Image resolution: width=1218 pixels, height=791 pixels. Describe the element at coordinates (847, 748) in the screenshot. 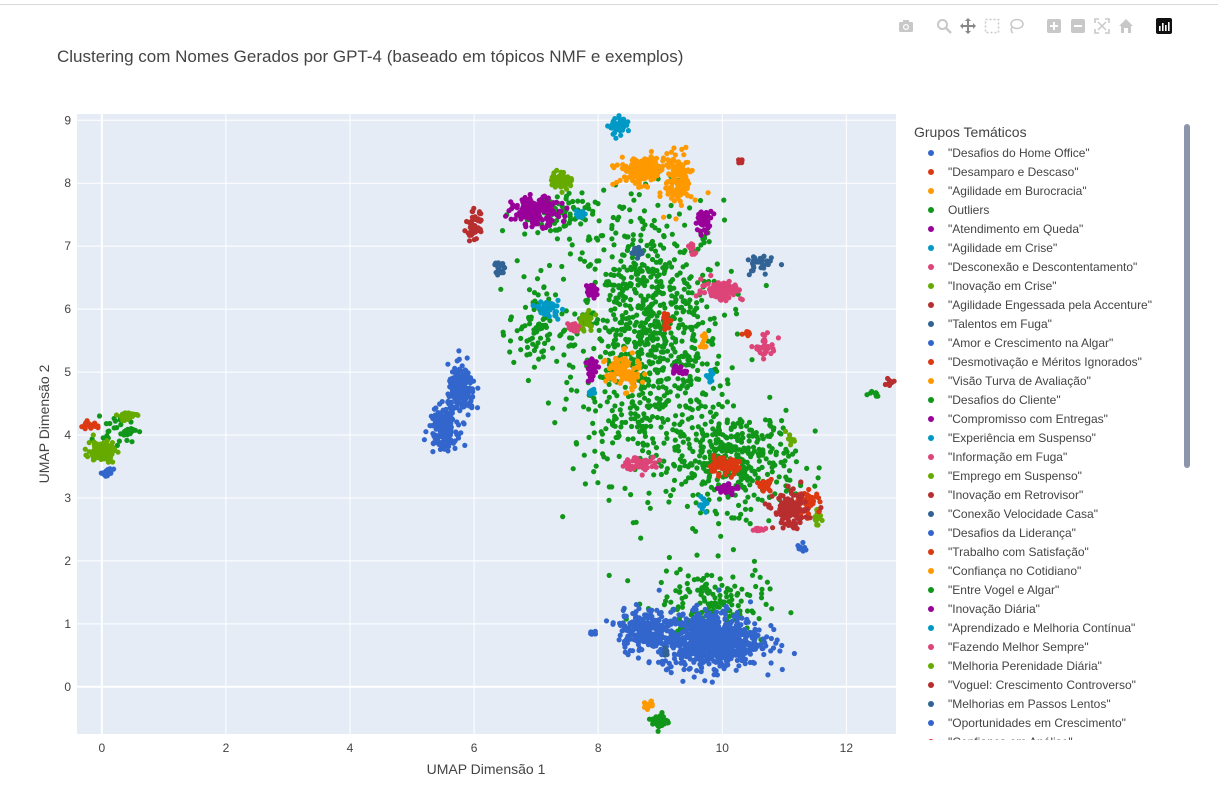

I see `x-tick-label: 12` at that location.